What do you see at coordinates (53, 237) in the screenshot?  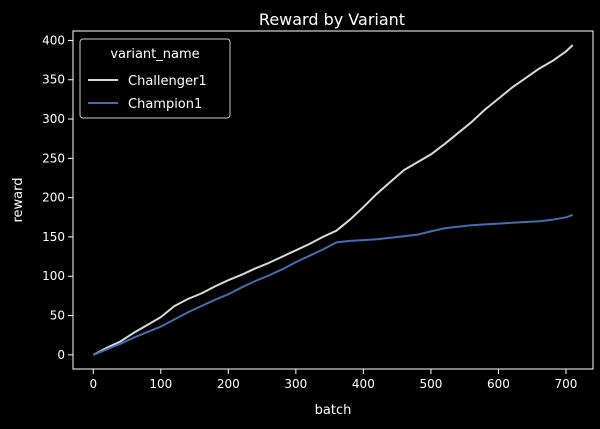 I see `y-tick-label: 150` at bounding box center [53, 237].